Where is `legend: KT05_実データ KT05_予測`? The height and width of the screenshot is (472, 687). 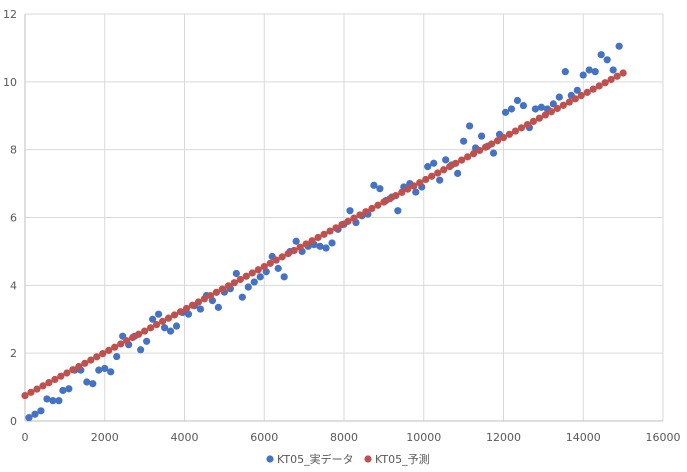
legend: KT05_実データ KT05_予測 is located at coordinates (348, 459).